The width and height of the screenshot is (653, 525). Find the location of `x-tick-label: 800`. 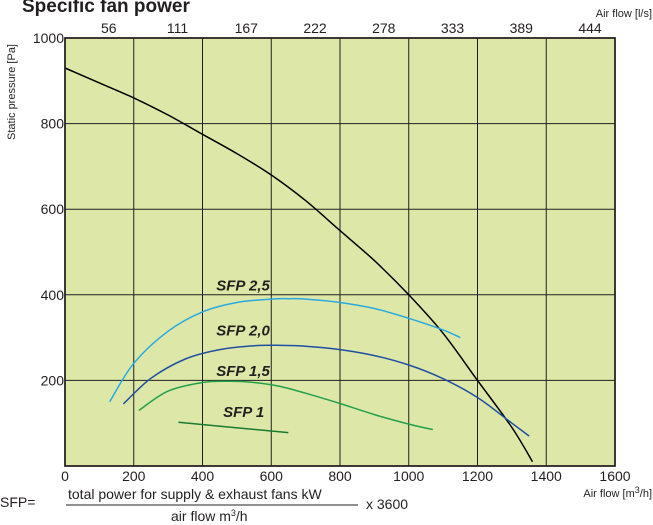

x-tick-label: 800 is located at coordinates (340, 476).